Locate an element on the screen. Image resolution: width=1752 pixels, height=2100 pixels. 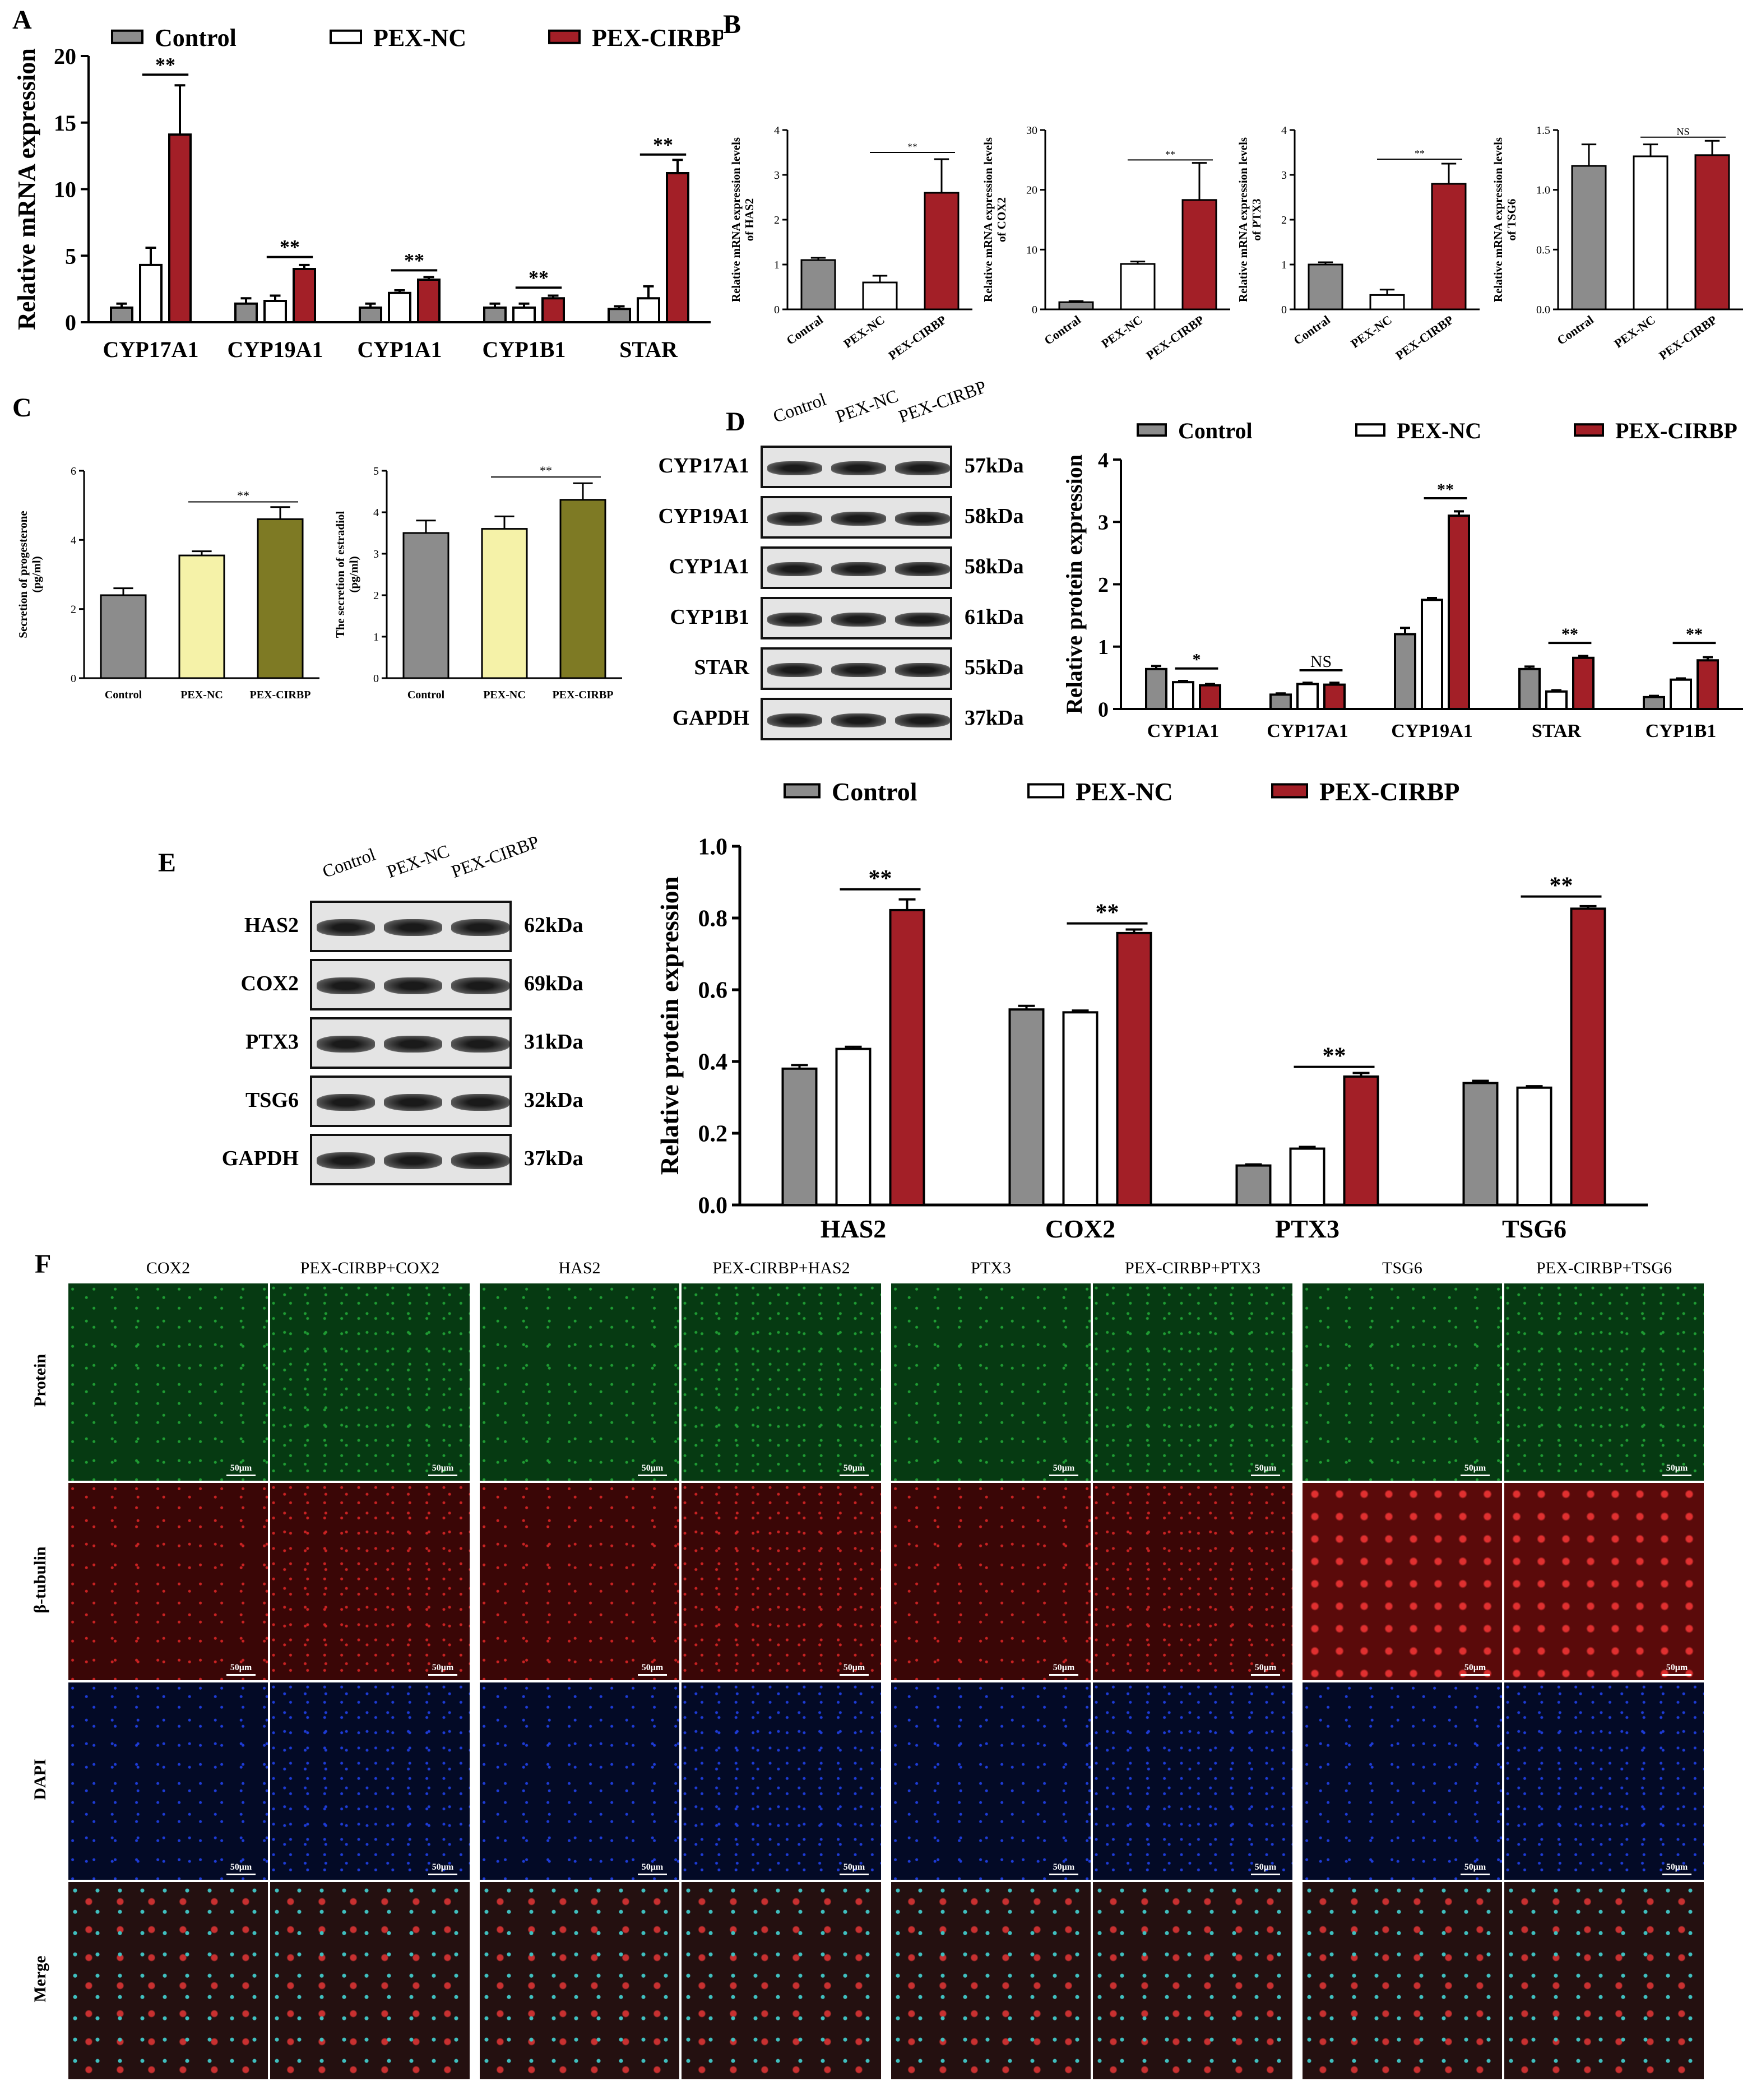
blot-row-label: STAR is located at coordinates (721, 667).